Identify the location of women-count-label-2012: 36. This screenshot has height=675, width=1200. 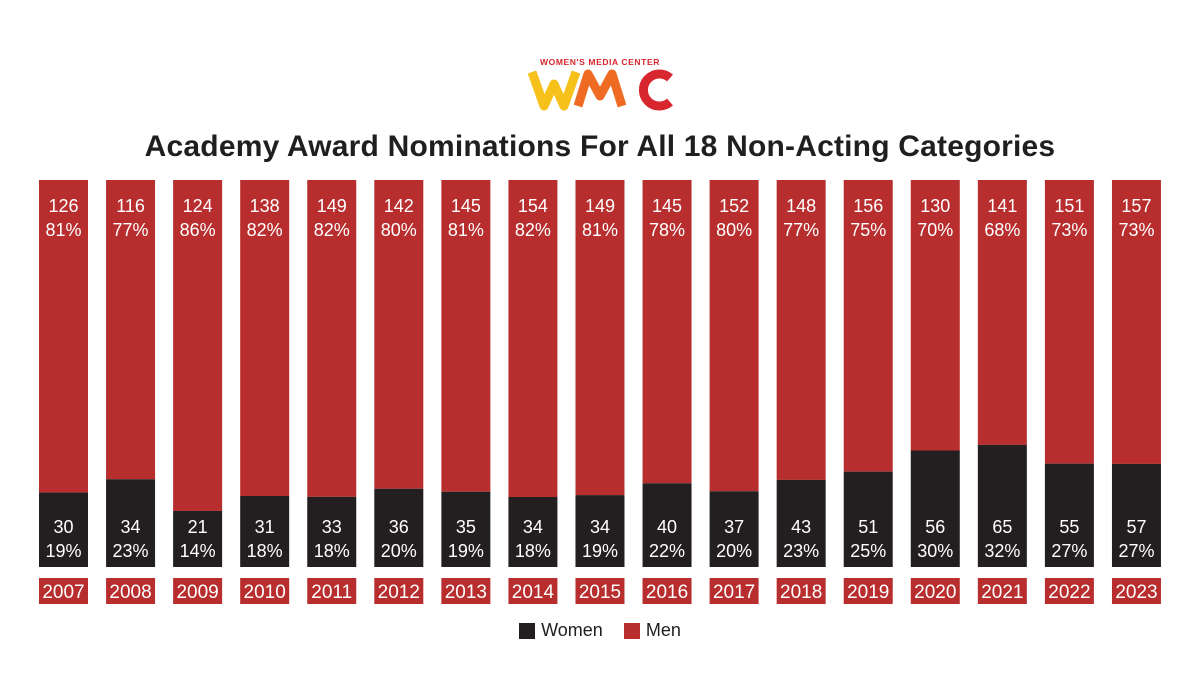
(399, 527).